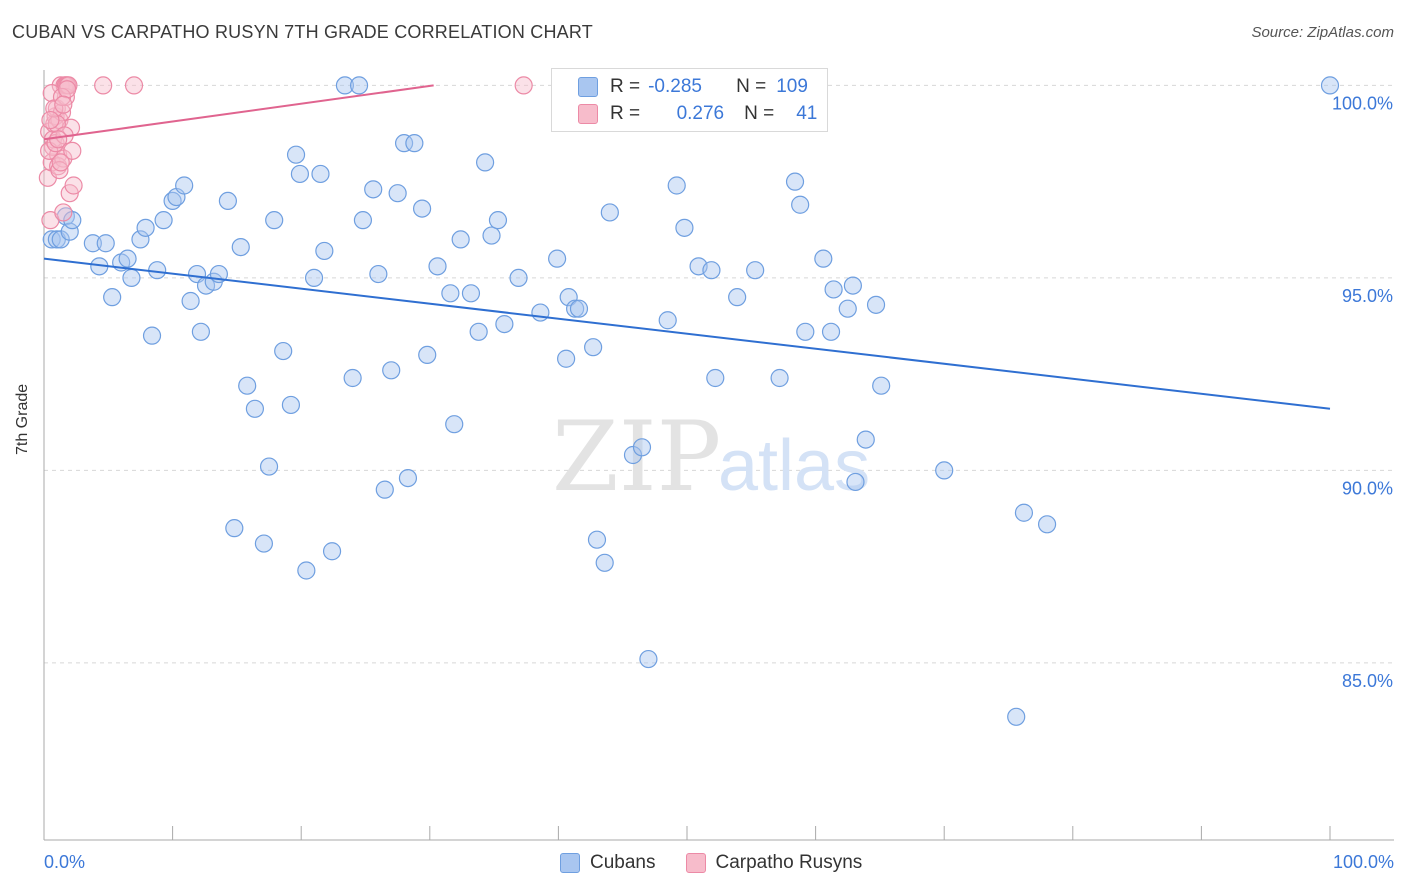 The image size is (1406, 892). I want to click on carpatho-trend-line, so click(238, 112).